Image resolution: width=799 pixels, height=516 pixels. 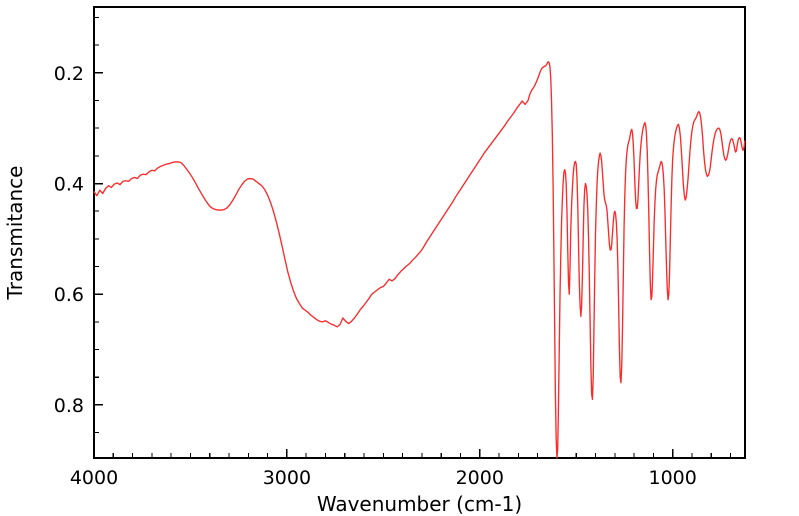 What do you see at coordinates (672, 478) in the screenshot?
I see `x-tick-label: 1000` at bounding box center [672, 478].